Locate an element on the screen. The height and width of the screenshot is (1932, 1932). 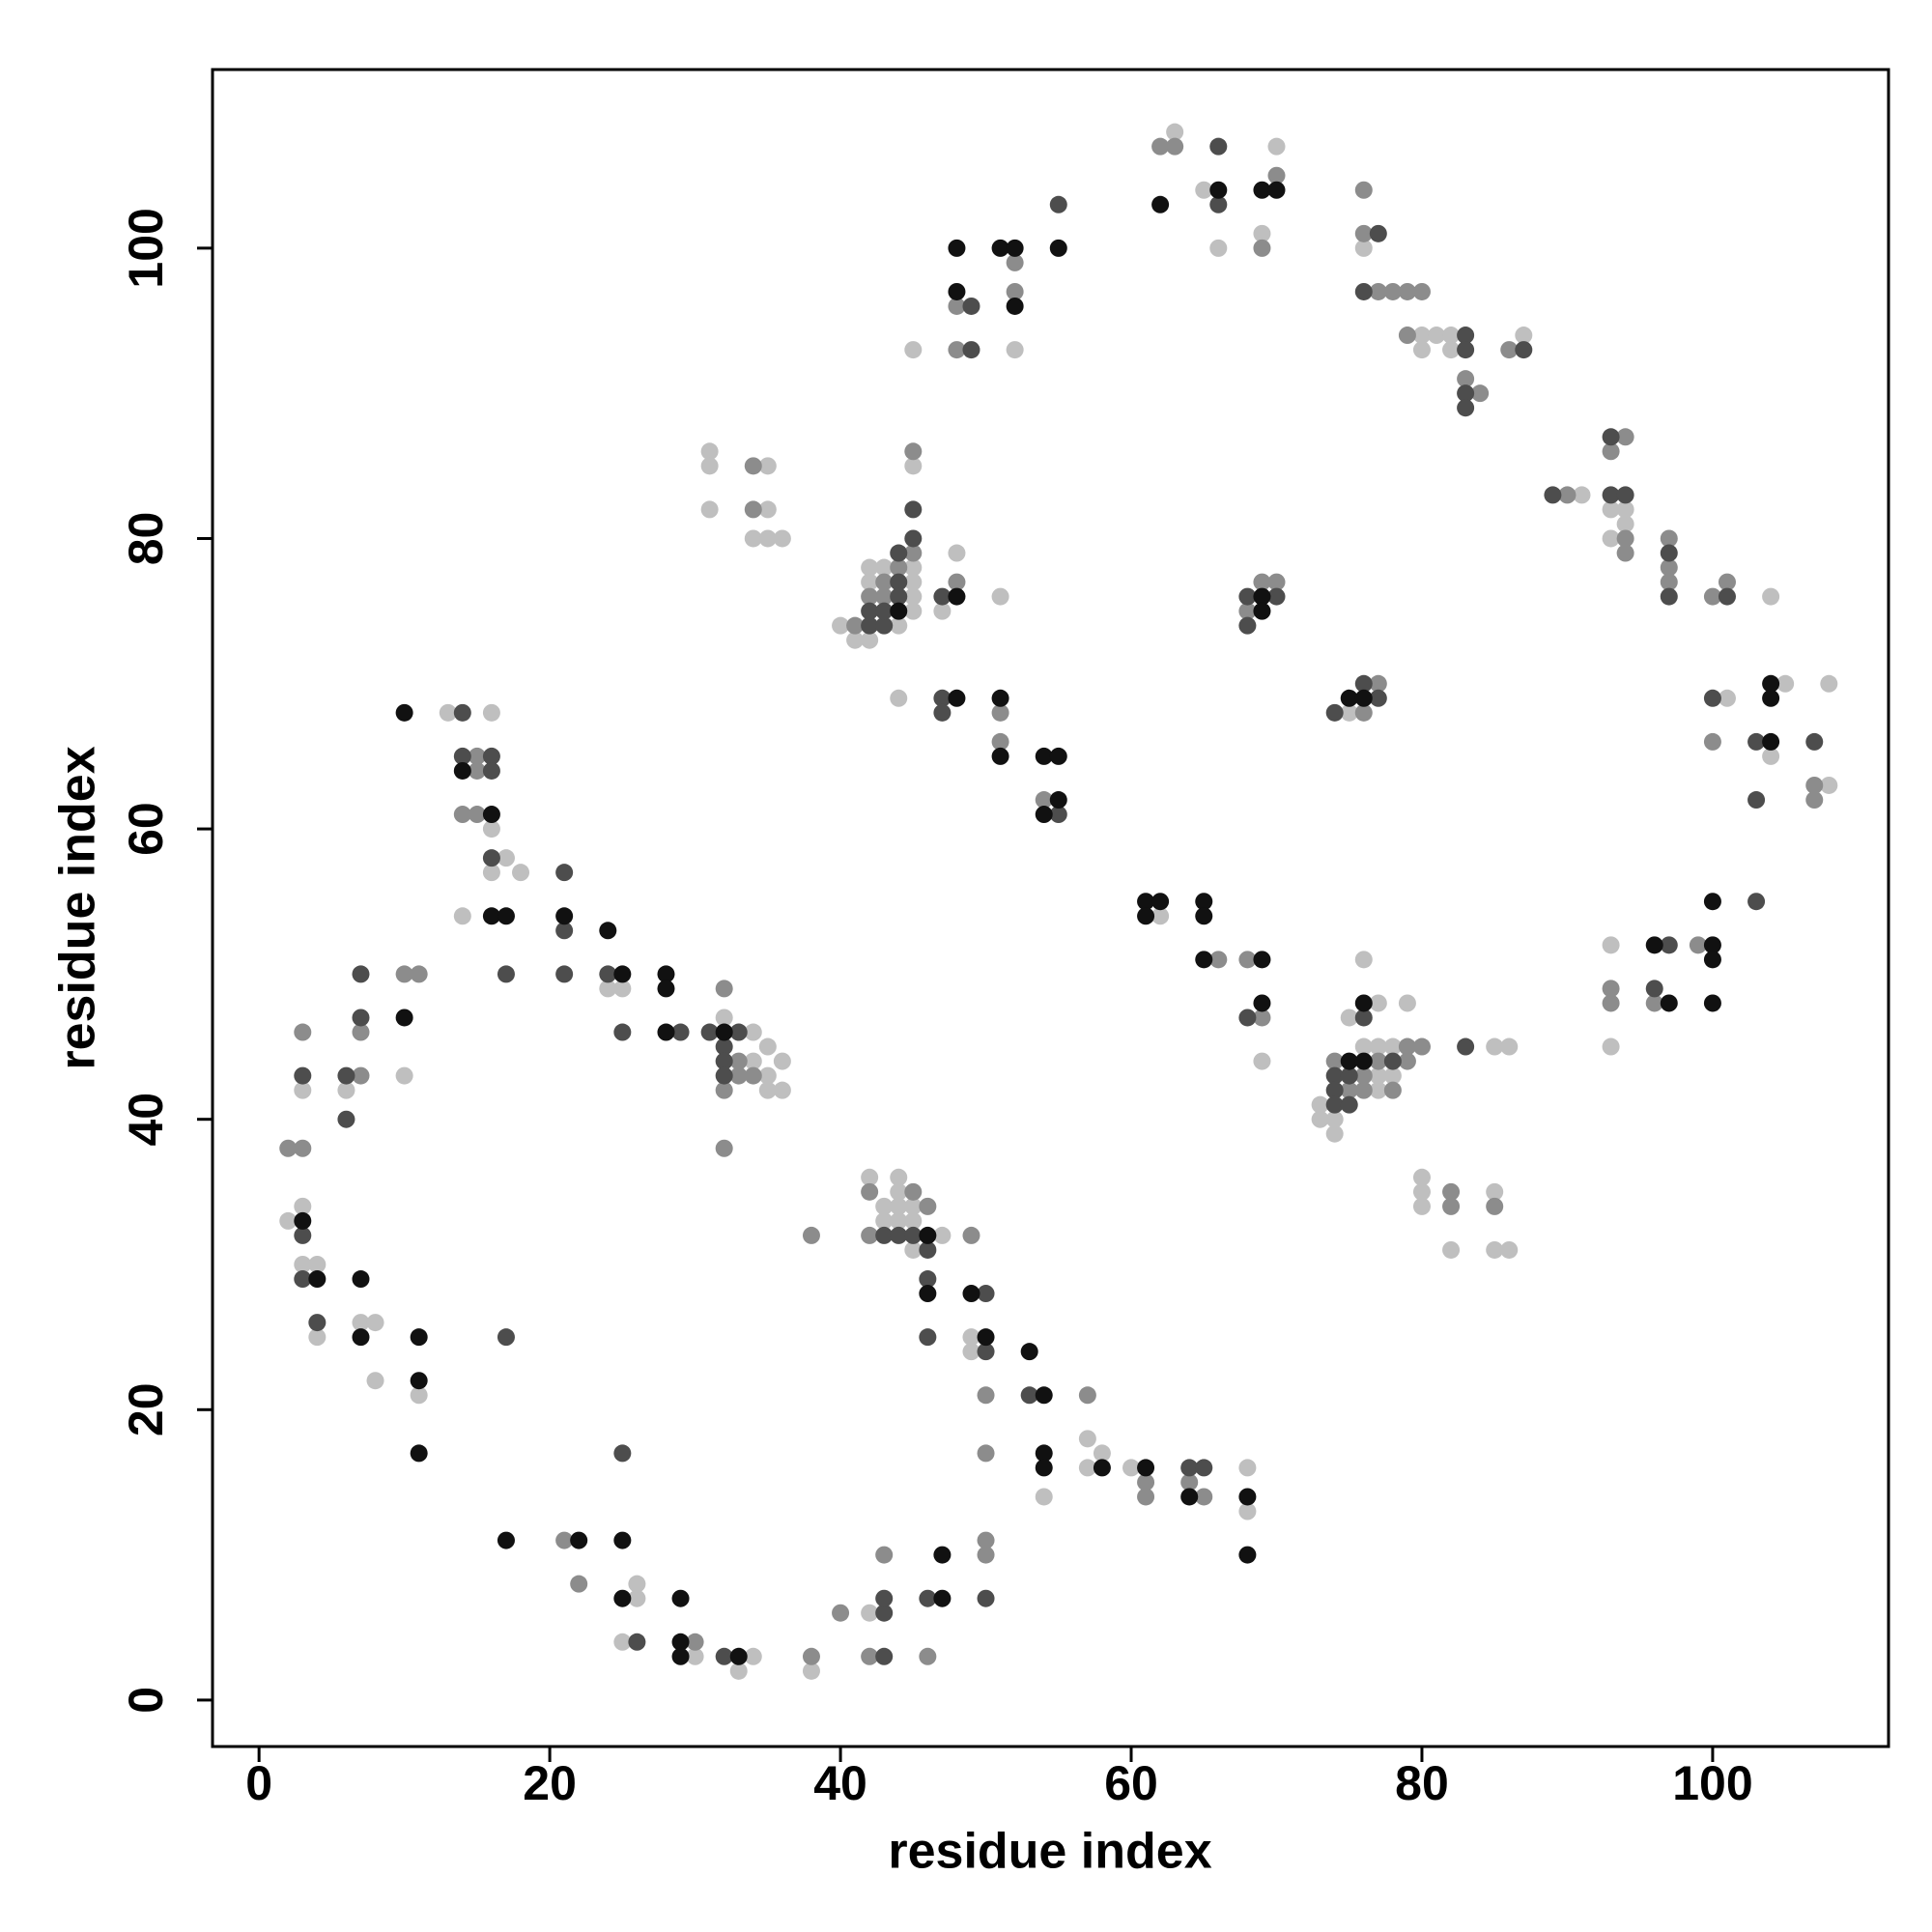
y-tick-label: 60 is located at coordinates (146, 829).